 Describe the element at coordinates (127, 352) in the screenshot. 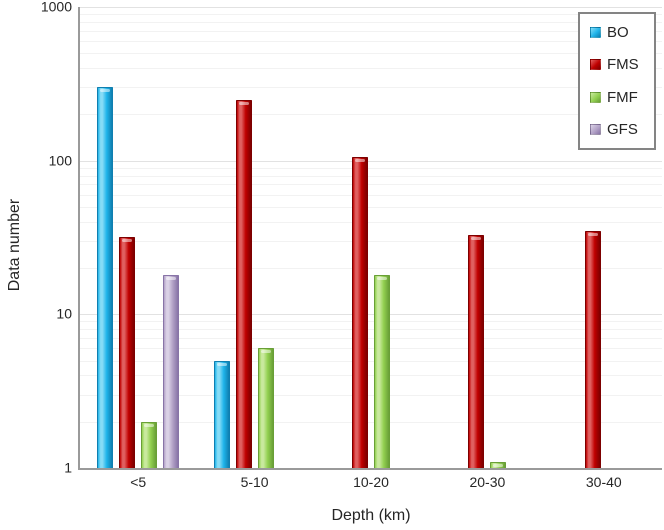

I see `bar-FMS-<5` at that location.